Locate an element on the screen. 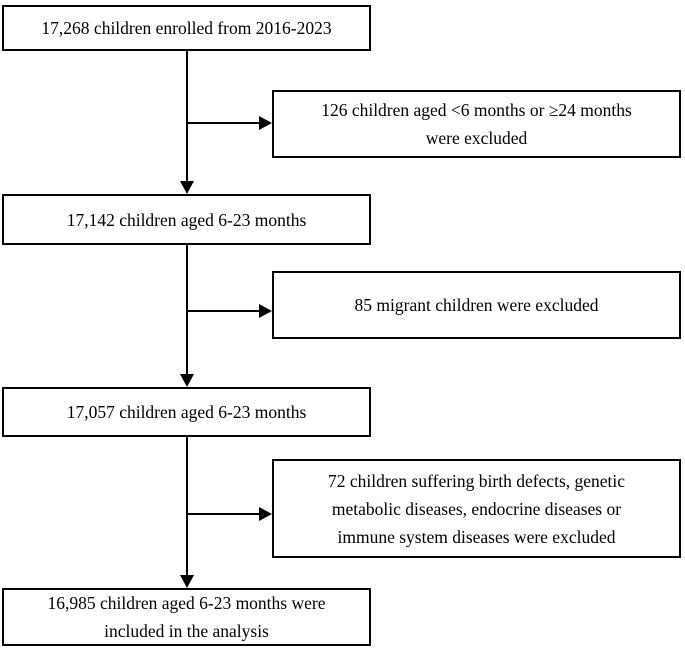 This screenshot has width=685, height=648. flow-box-enrolled: 17,268 children enrolled from 2016-2023 is located at coordinates (186, 28).